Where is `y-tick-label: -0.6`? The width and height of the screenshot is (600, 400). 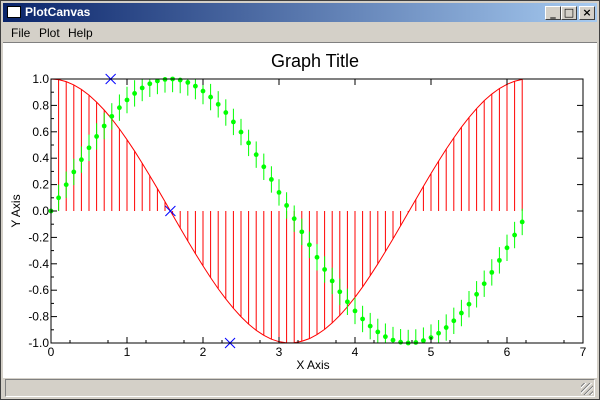 y-tick-label: -0.6 is located at coordinates (38, 290).